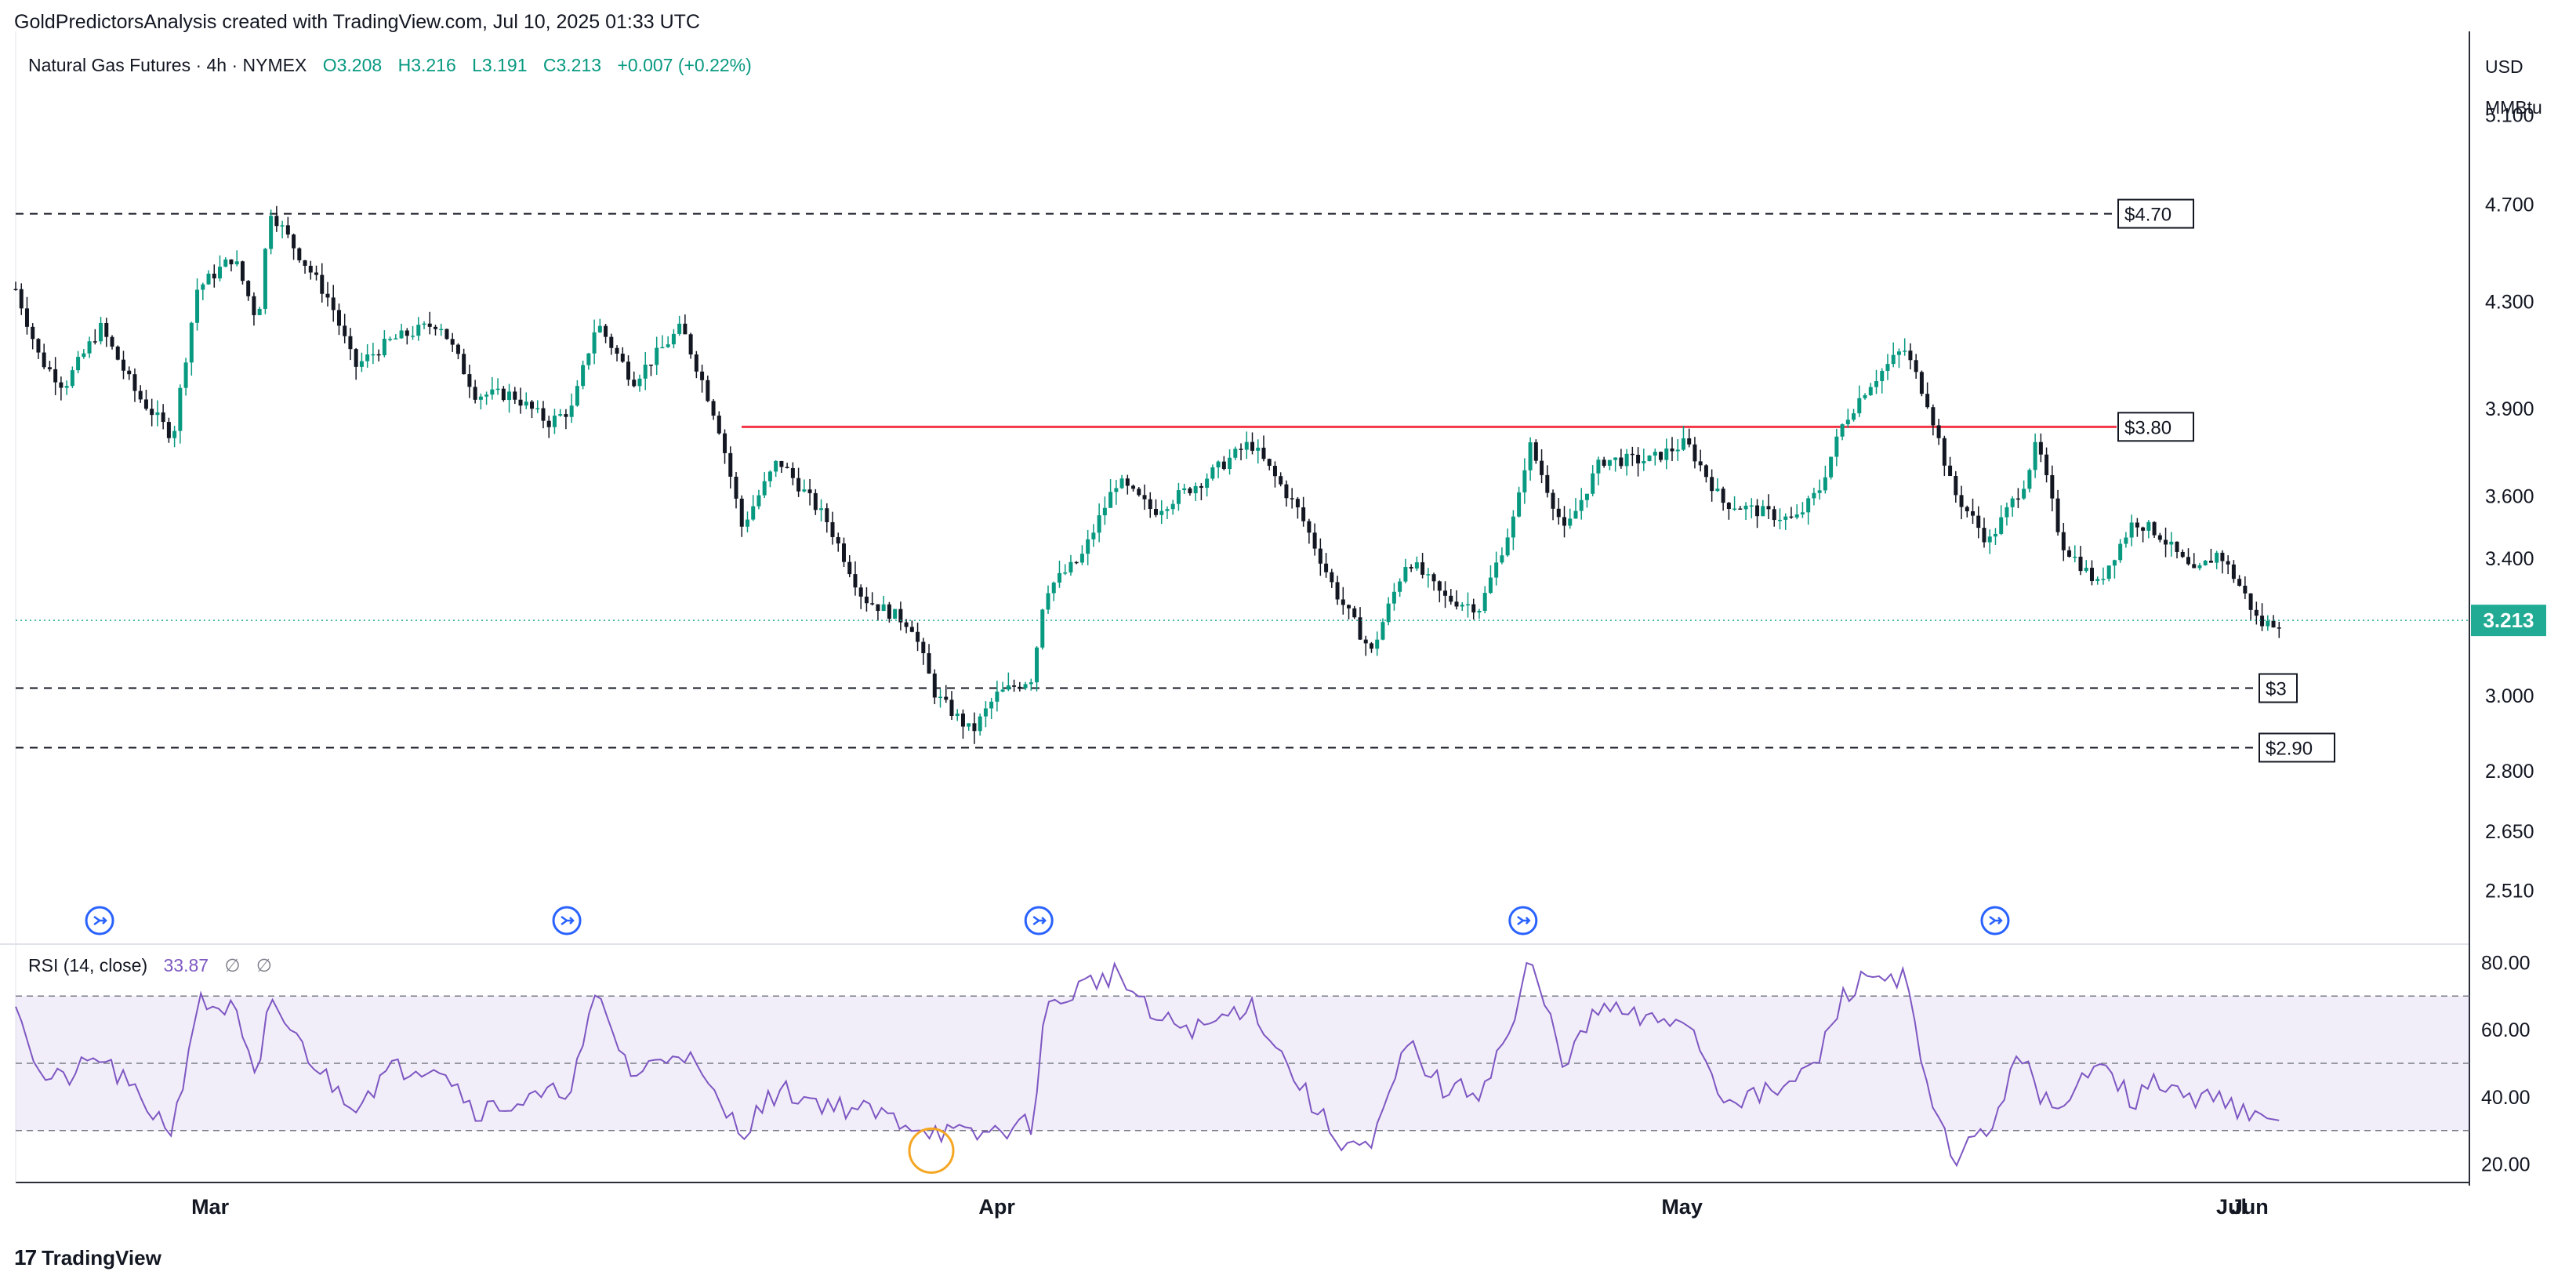 Image resolution: width=2576 pixels, height=1286 pixels. I want to click on rsi-na-2: ∅, so click(264, 965).